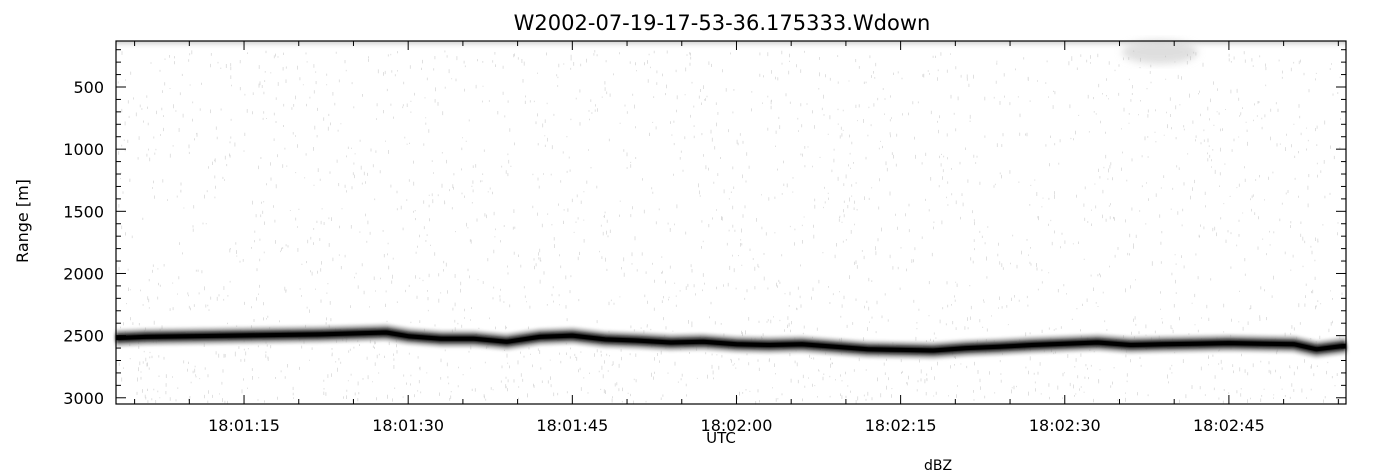 The height and width of the screenshot is (475, 1383). Describe the element at coordinates (83, 211) in the screenshot. I see `y-tick-label: 1500` at that location.